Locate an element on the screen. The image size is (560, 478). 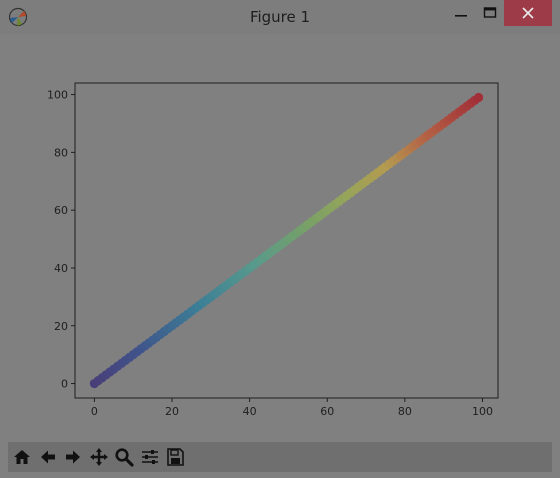
x-tick-label: 60 is located at coordinates (327, 411).